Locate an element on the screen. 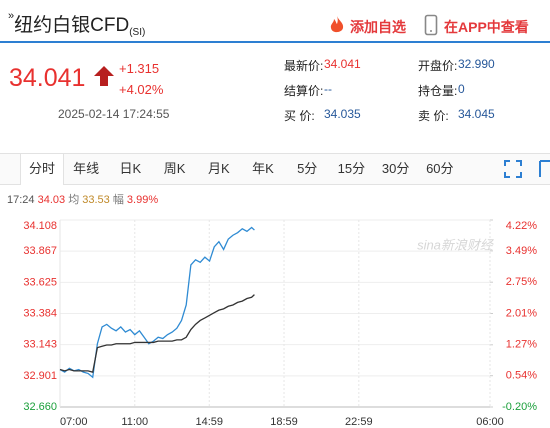 Image resolution: width=550 pixels, height=428 pixels. x-tick-label: 22:59 is located at coordinates (359, 422).